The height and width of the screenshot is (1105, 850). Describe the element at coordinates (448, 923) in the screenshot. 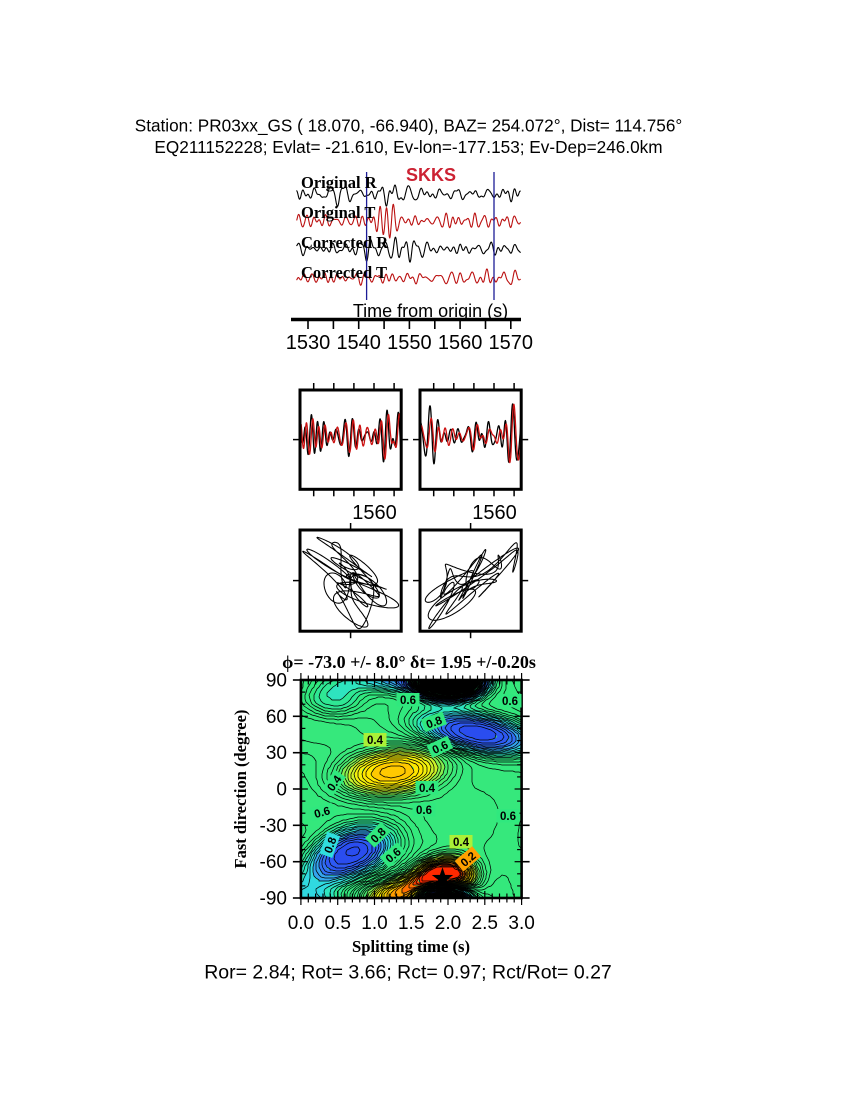

I see `svg-text: 2.0` at that location.